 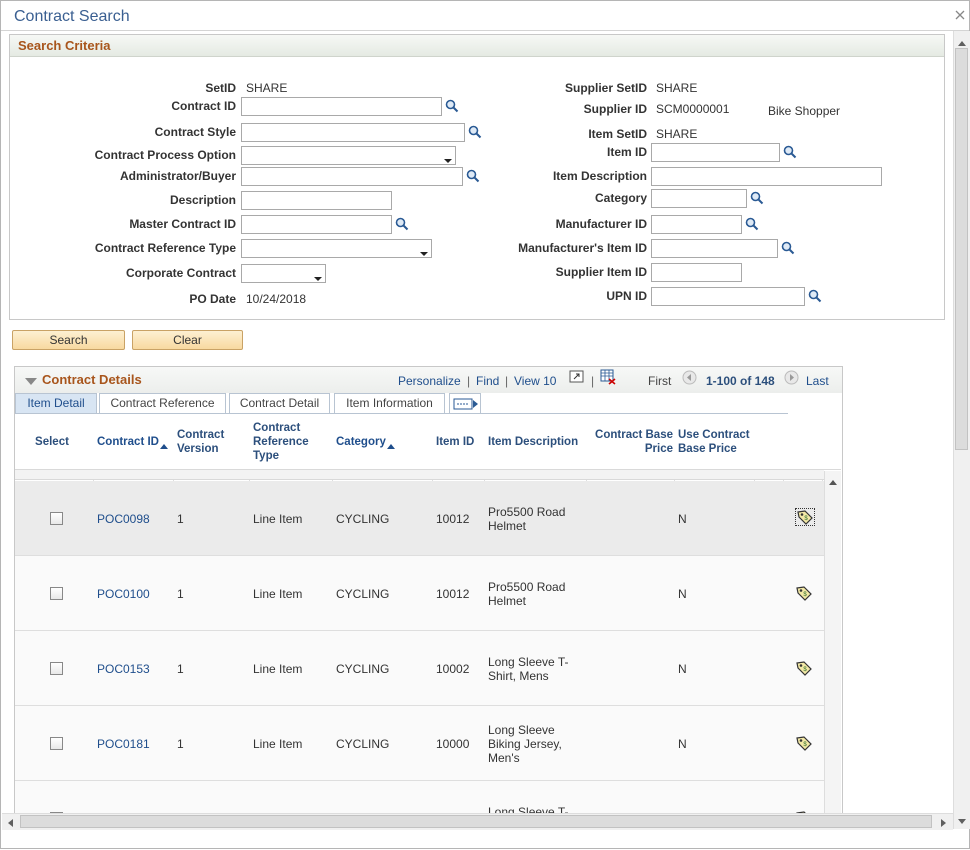 I want to click on nav-first: First, so click(x=660, y=381).